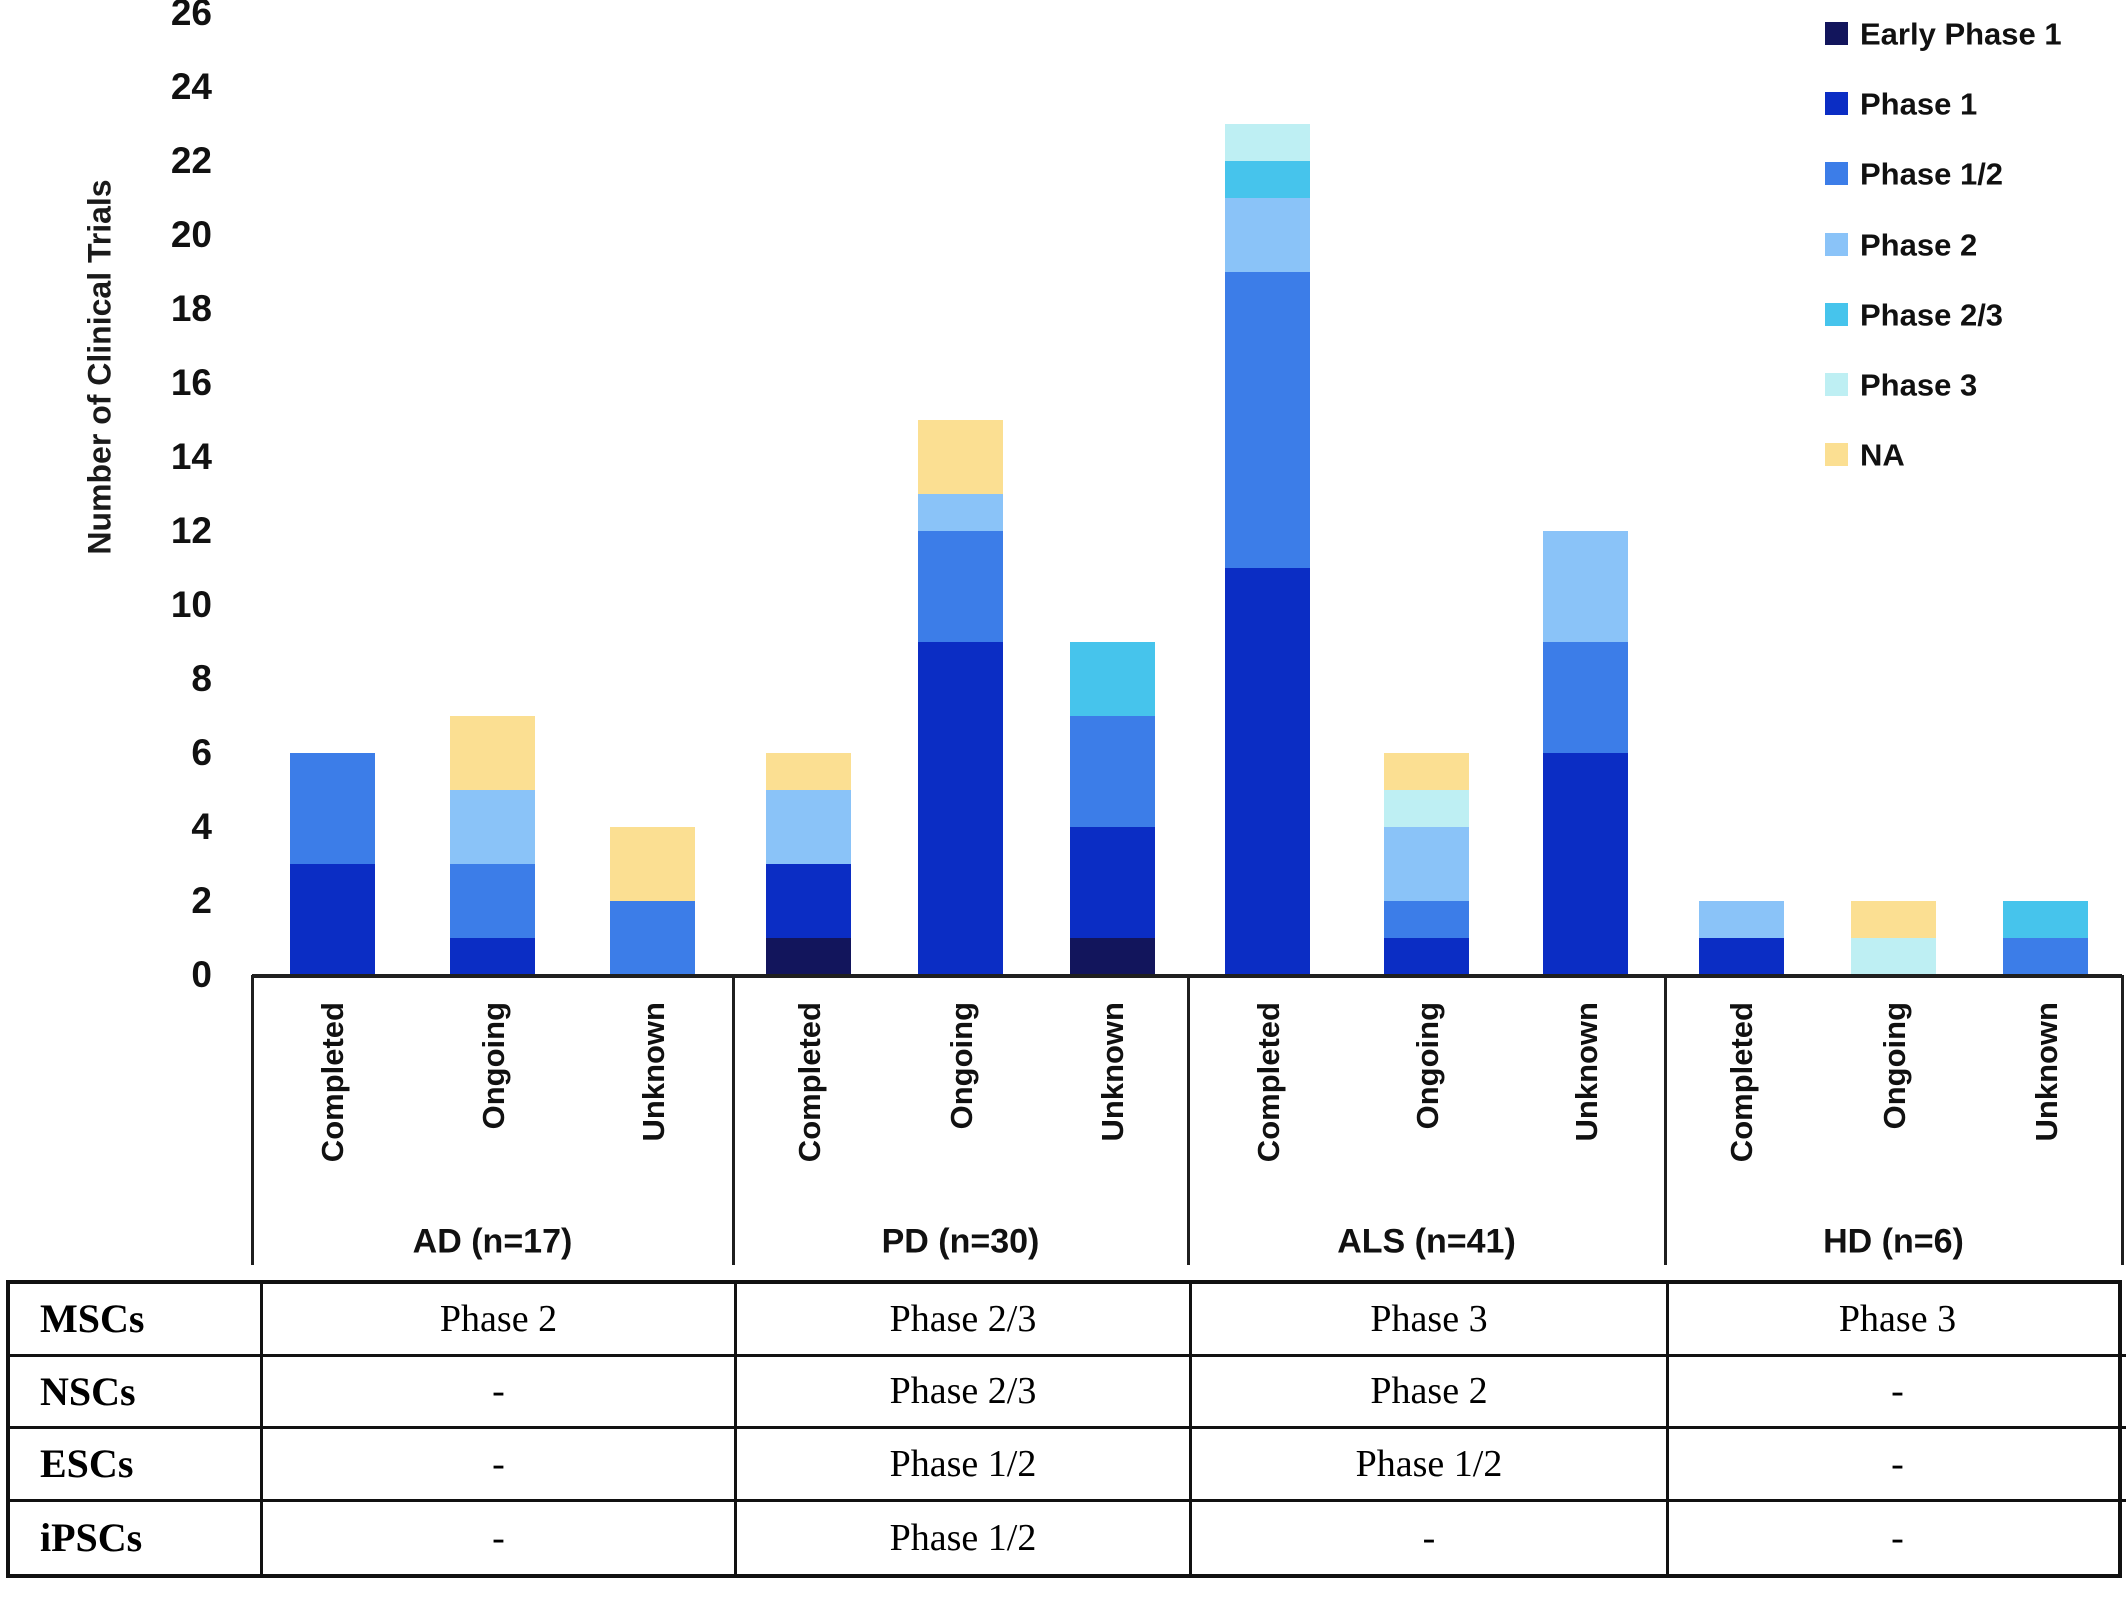 Image resolution: width=2128 pixels, height=1598 pixels. What do you see at coordinates (191, 16) in the screenshot?
I see `y-tick-label: 26` at bounding box center [191, 16].